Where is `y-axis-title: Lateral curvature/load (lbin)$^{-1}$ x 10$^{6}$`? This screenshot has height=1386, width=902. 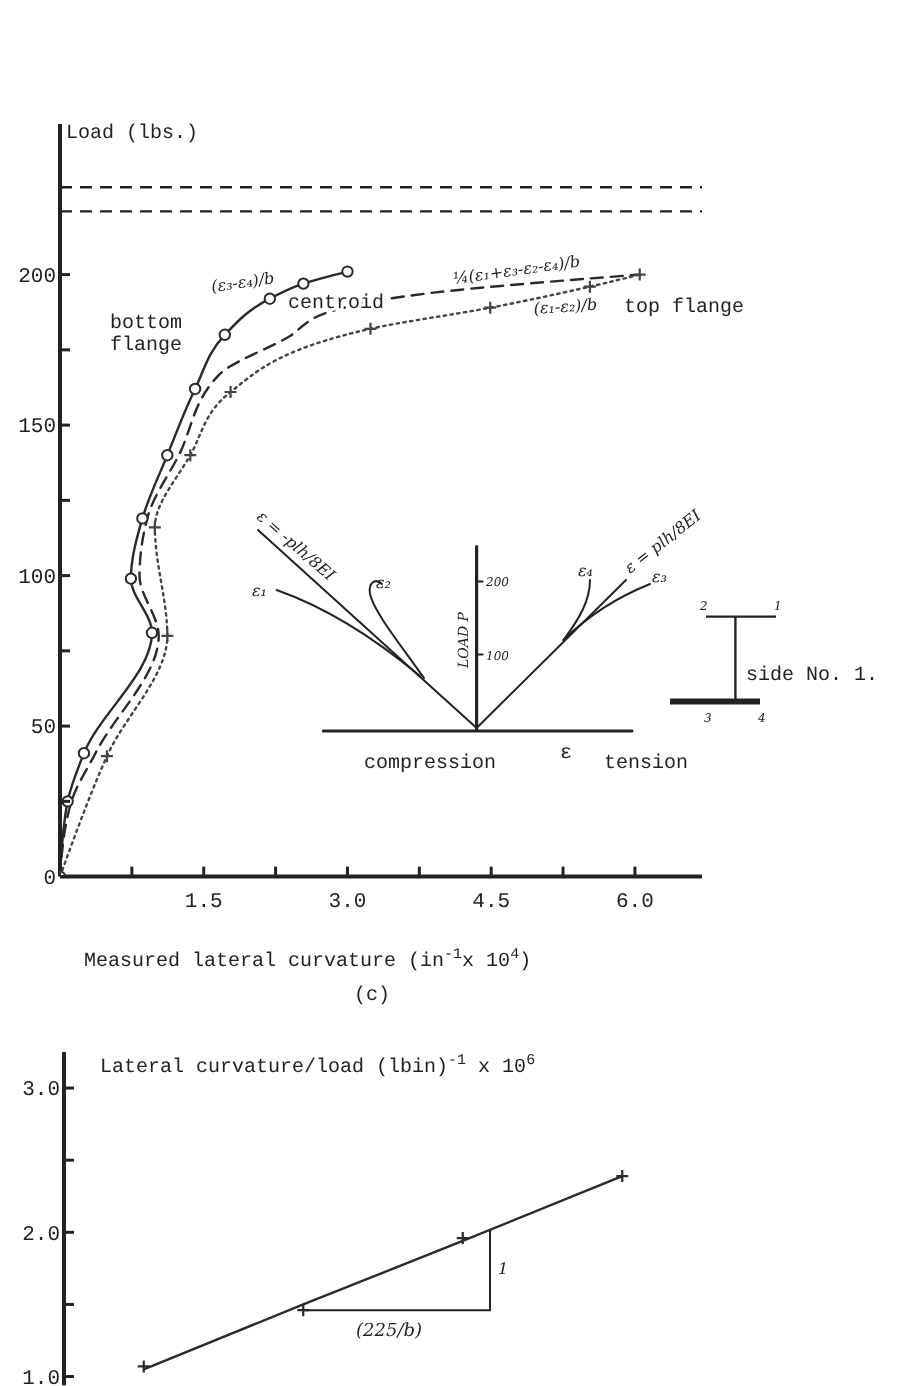 y-axis-title: Lateral curvature/load (lbin)$^{-1}$ x 10$^{6}$ is located at coordinates (318, 1066).